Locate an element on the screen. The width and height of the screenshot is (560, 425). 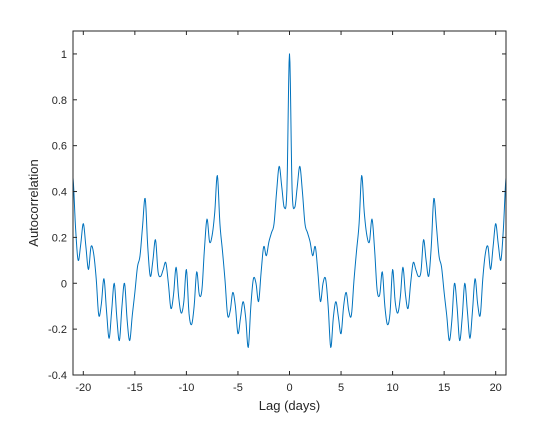
y-tick-label: 0.6 is located at coordinates (59, 147).